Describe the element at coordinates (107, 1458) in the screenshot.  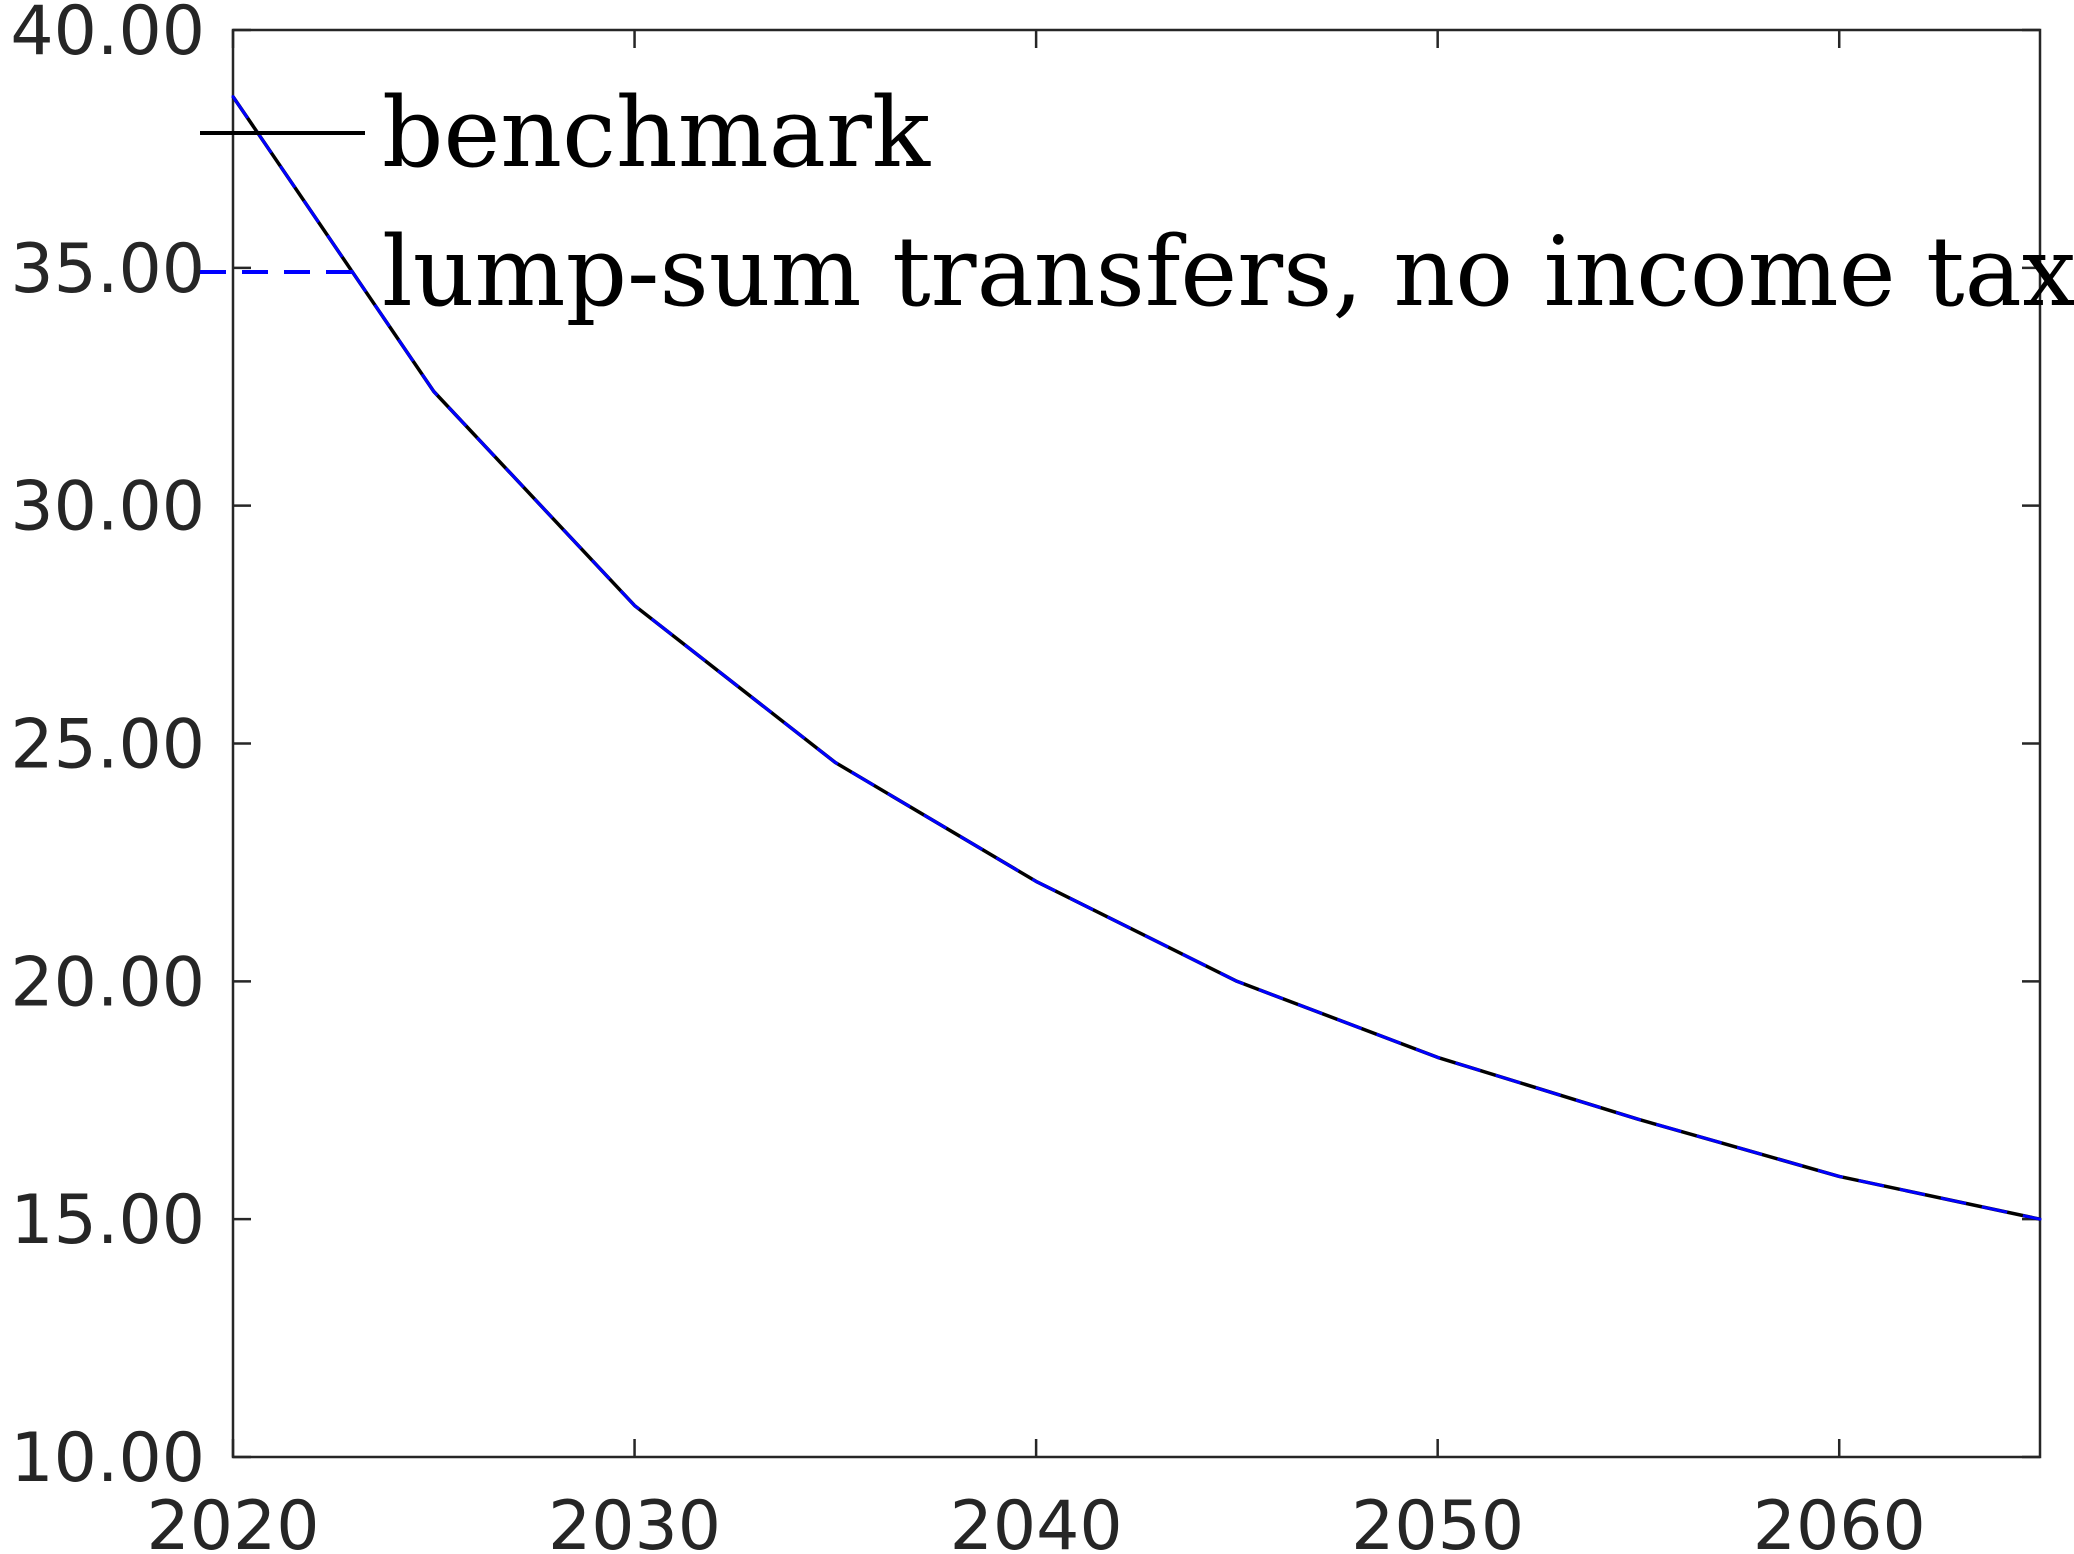
I see `y-tick-label: 10.00` at that location.